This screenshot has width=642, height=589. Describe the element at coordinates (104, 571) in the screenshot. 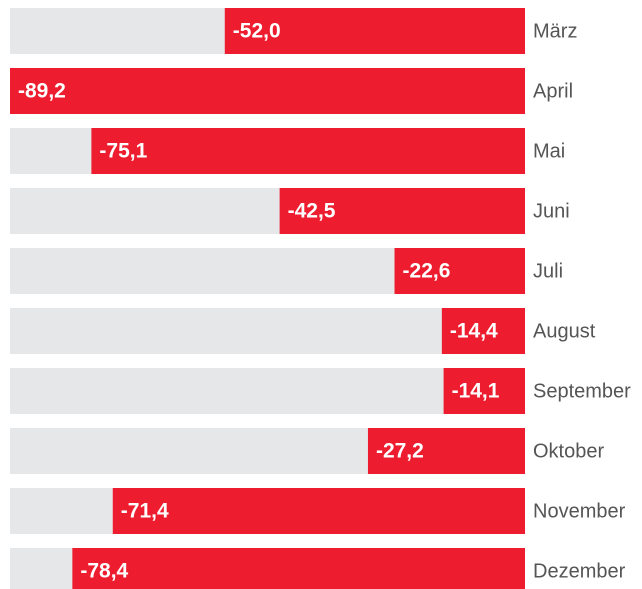

I see `value-label: -78,4` at that location.